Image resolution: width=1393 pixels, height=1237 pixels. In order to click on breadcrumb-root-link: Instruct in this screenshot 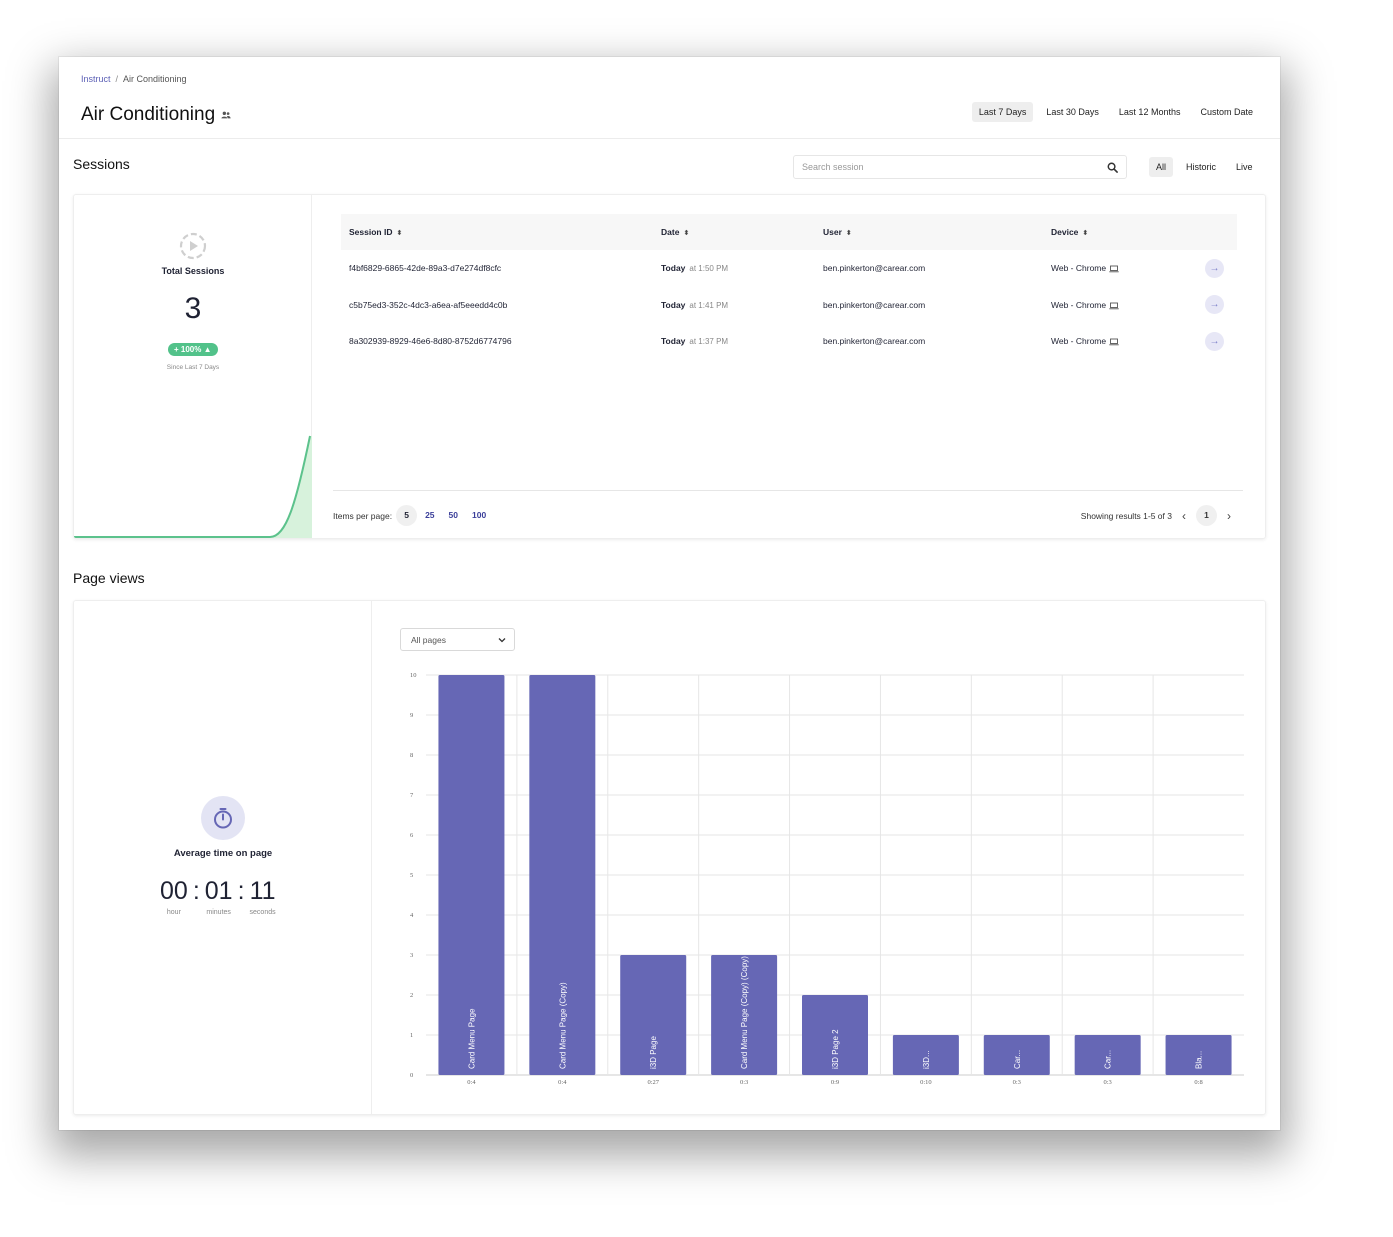, I will do `click(96, 79)`.